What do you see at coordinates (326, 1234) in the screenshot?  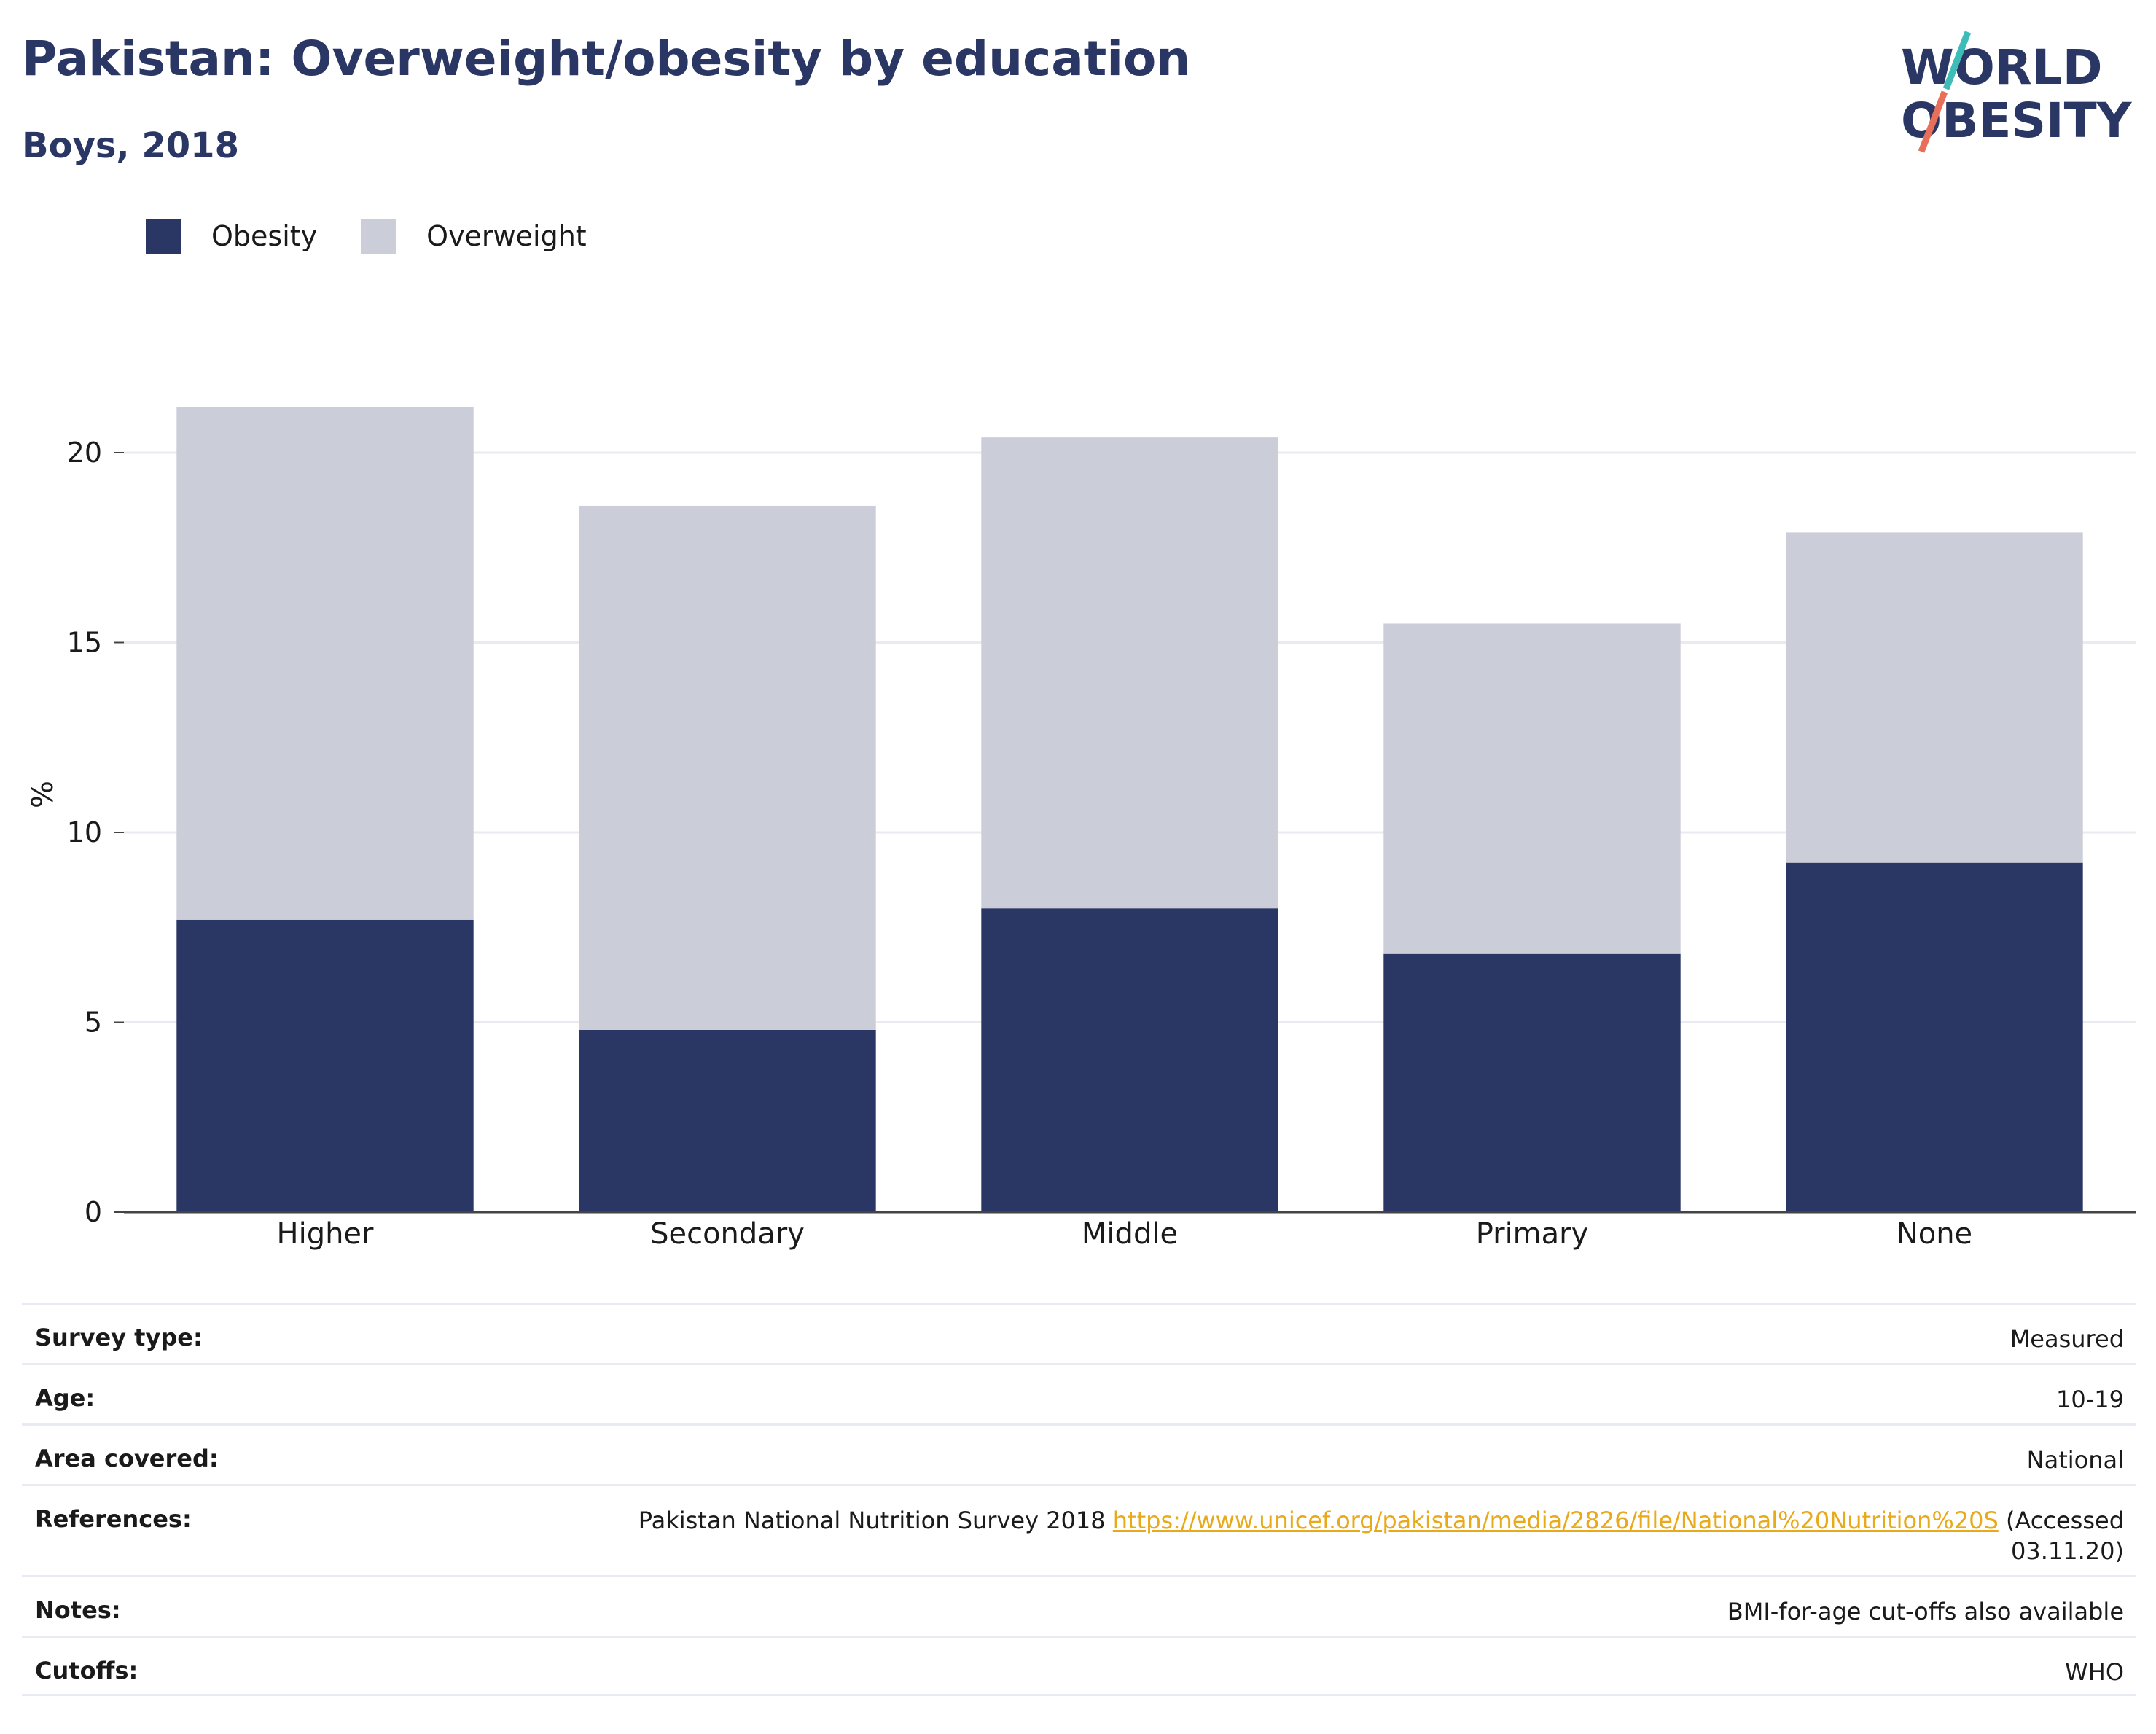 I see `x-tick-label-higher: Higher` at bounding box center [326, 1234].